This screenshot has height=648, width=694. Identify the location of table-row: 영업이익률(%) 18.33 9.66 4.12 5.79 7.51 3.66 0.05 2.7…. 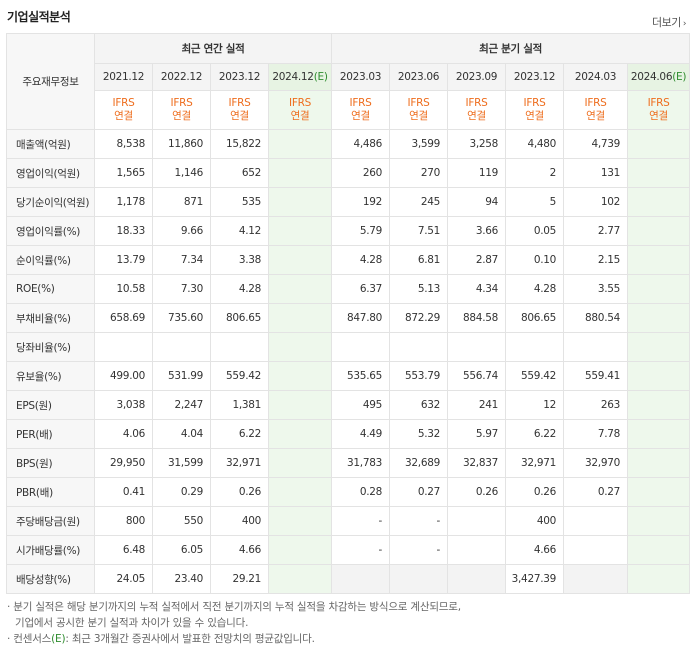
(348, 231).